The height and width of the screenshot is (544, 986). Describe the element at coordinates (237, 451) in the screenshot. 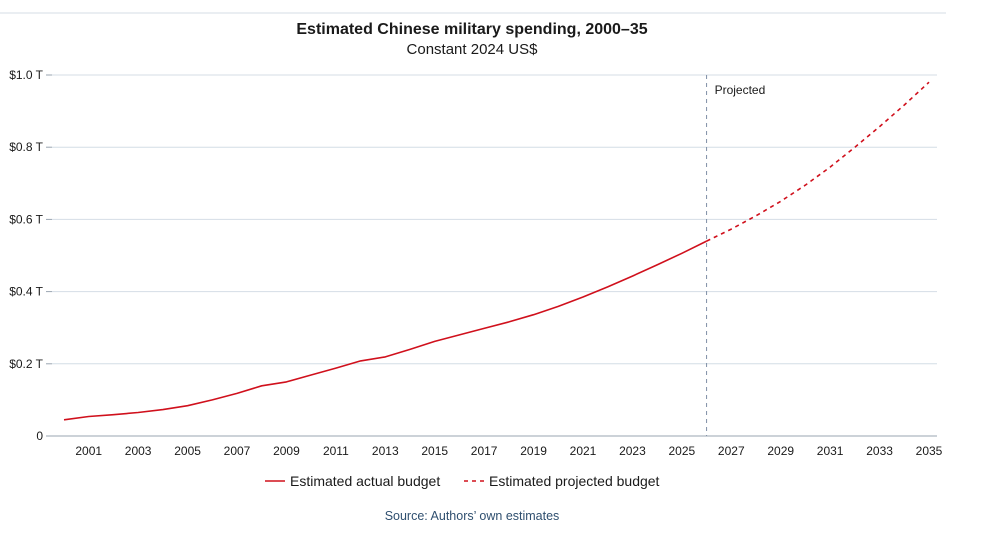

I see `x-tick-label: 2007` at that location.